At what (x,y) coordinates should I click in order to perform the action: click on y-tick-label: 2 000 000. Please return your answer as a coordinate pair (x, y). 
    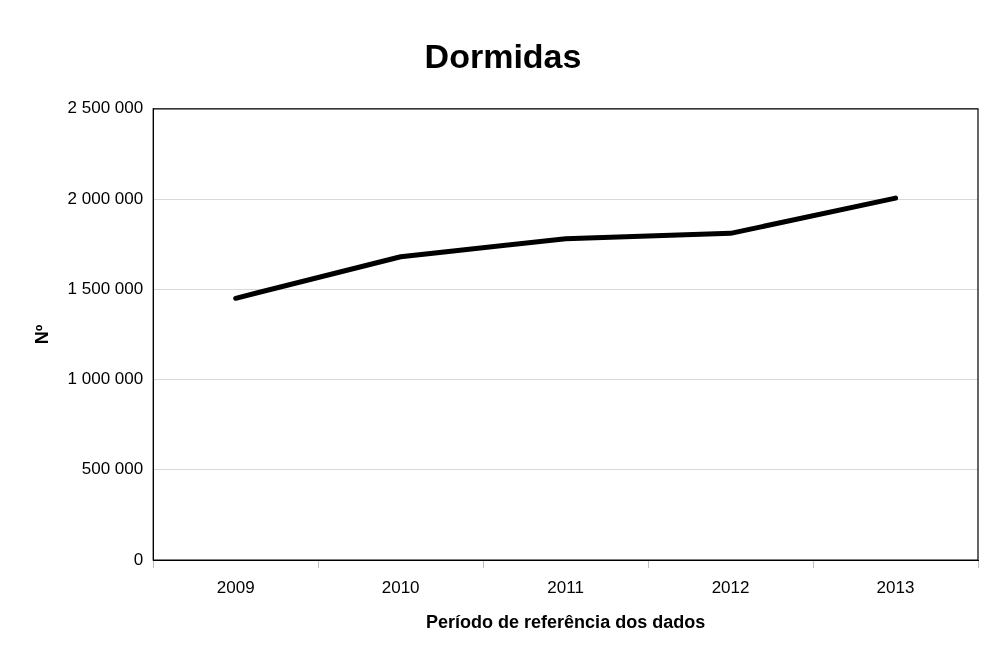
    Looking at the image, I should click on (105, 198).